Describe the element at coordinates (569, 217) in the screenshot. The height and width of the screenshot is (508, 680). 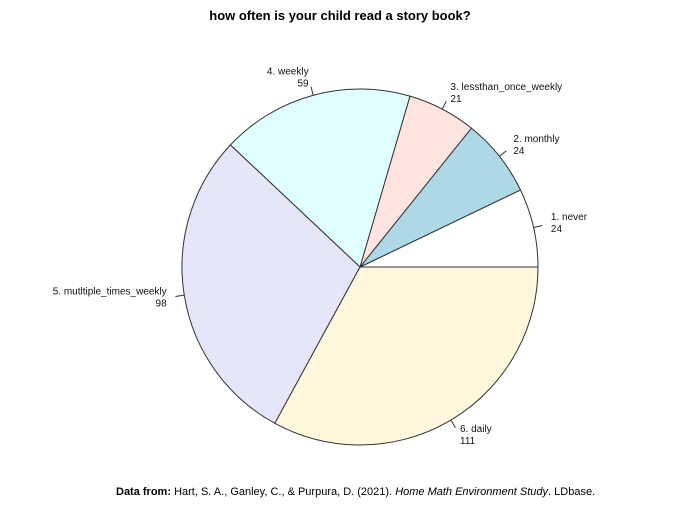
I see `slice-label-never: 1. never` at that location.